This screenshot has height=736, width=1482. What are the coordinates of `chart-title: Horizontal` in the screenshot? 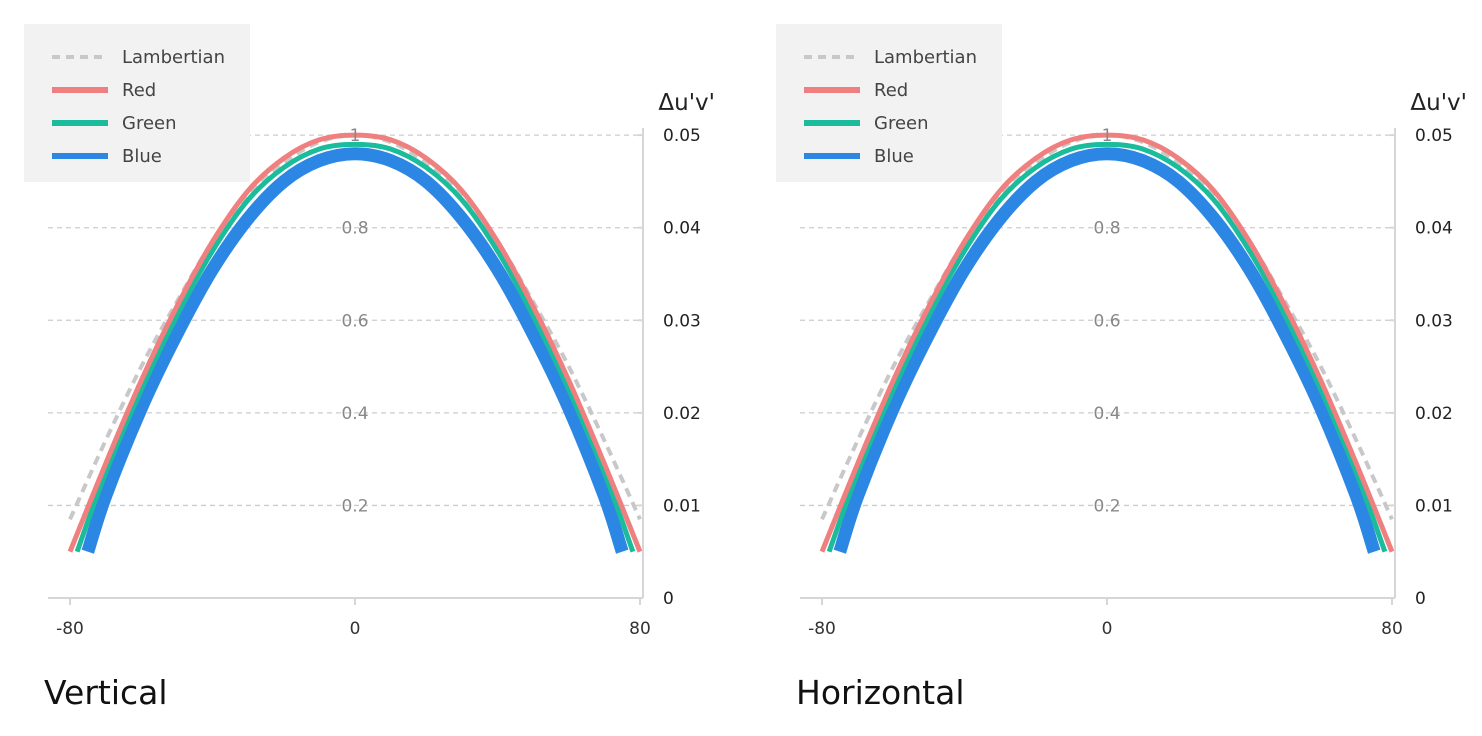 It's located at (880, 692).